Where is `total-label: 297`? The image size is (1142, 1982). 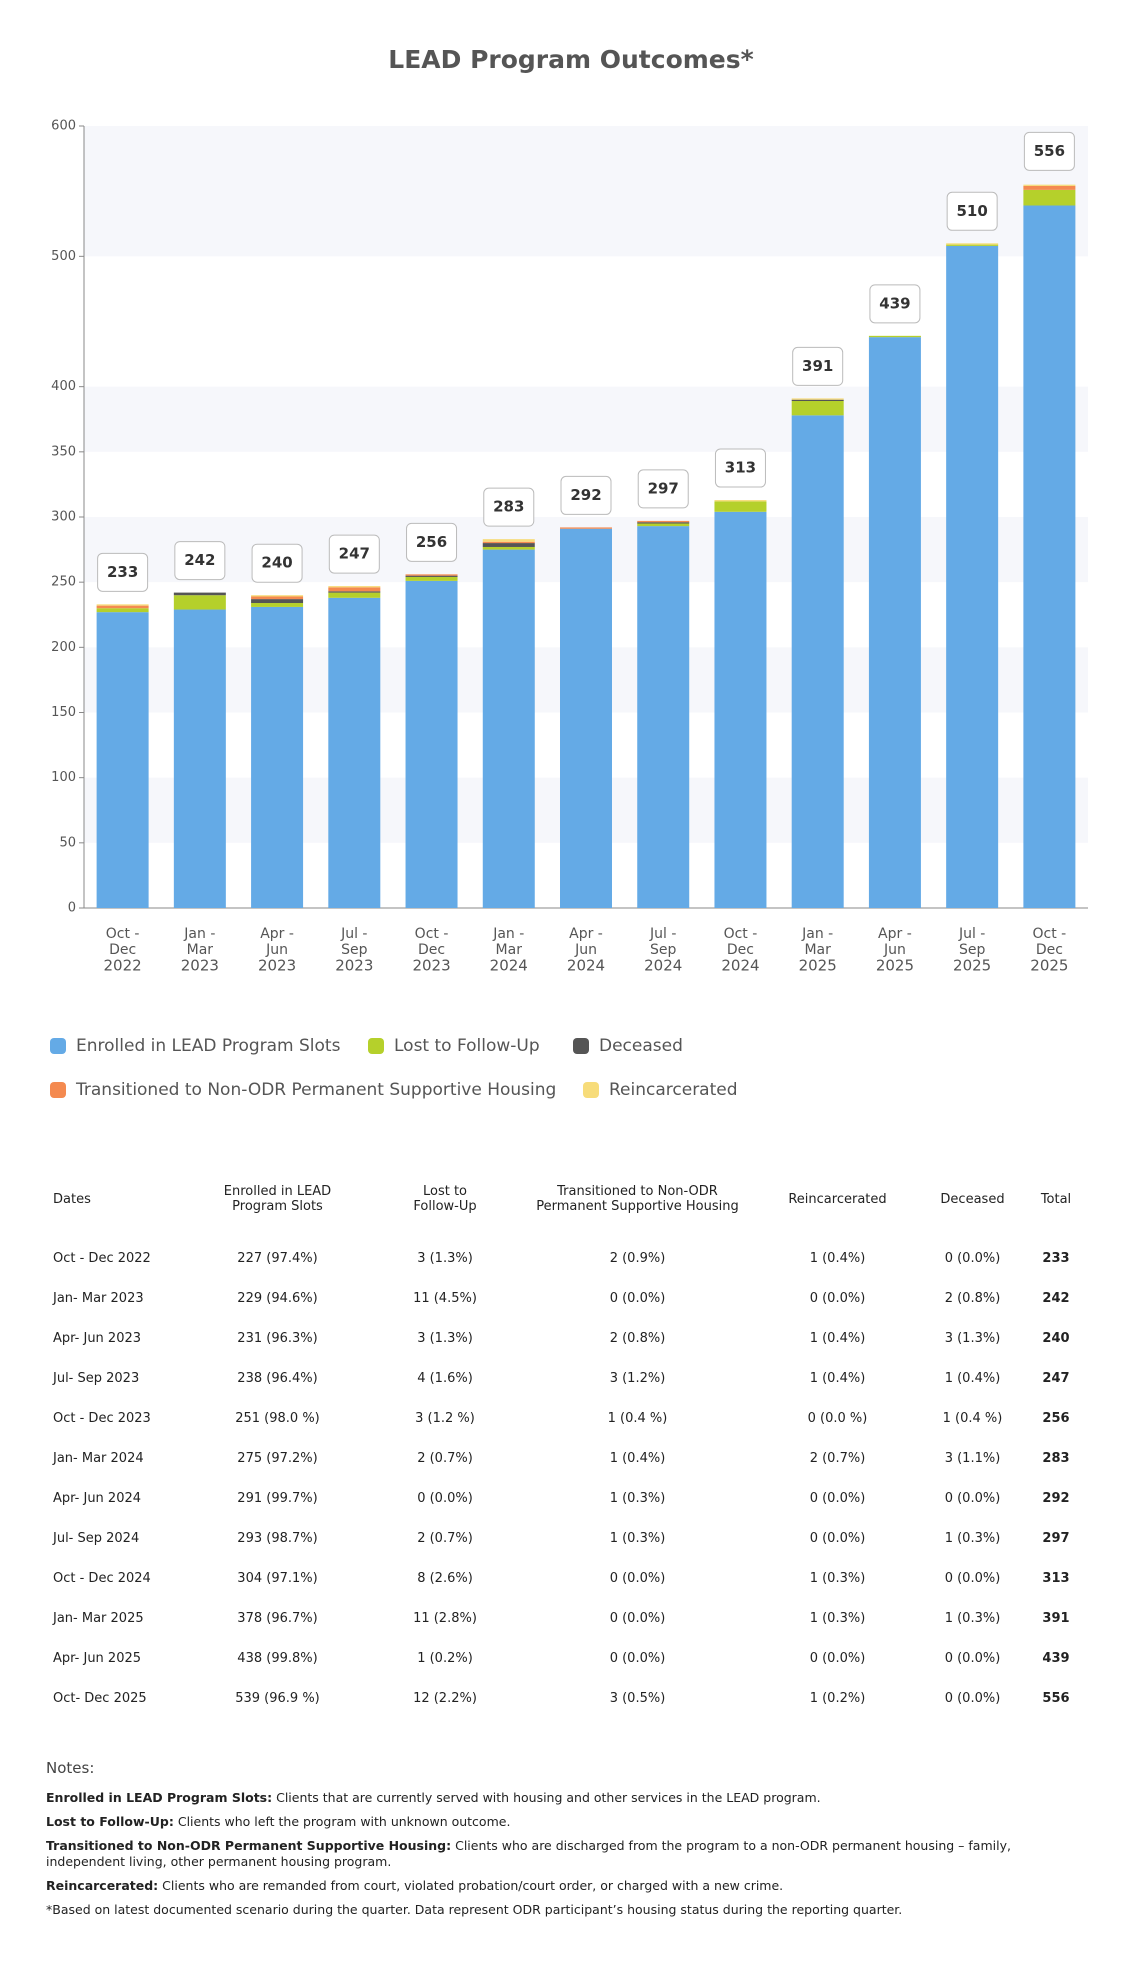 total-label: 297 is located at coordinates (663, 488).